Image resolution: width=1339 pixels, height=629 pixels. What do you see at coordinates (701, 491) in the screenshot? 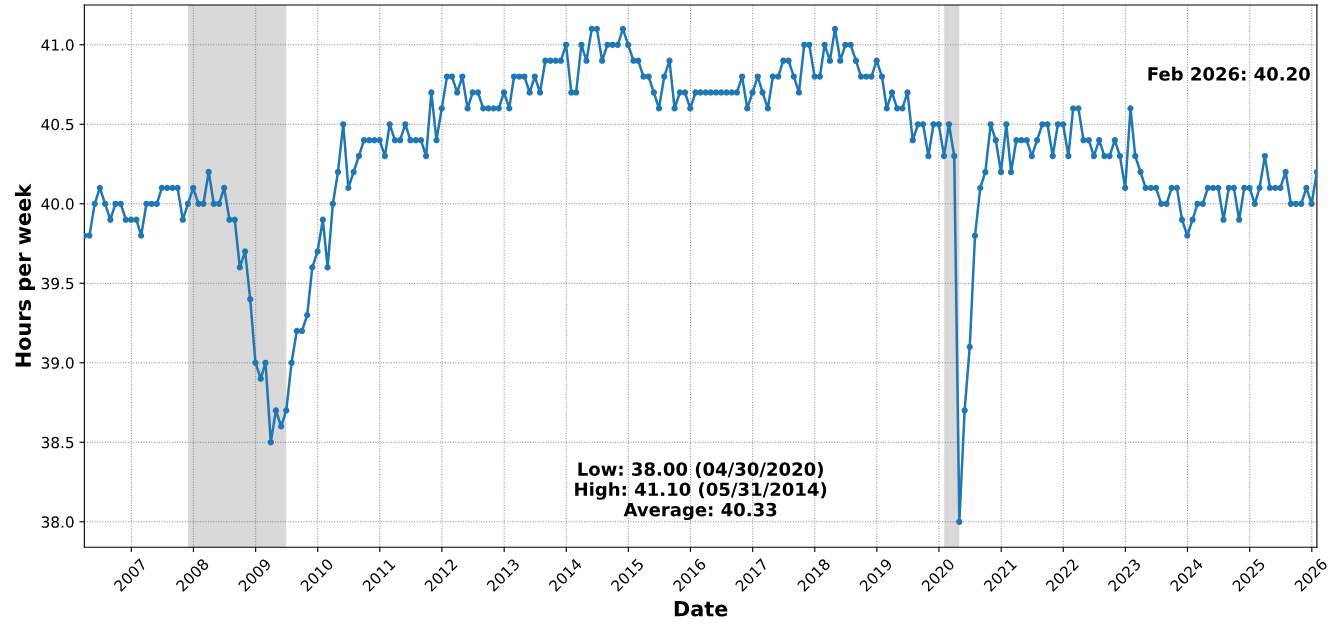
I see `annotation: Low: 38.00 (04/30/2020) High: 41.10 (05/31/2014) Average: 40.33` at bounding box center [701, 491].